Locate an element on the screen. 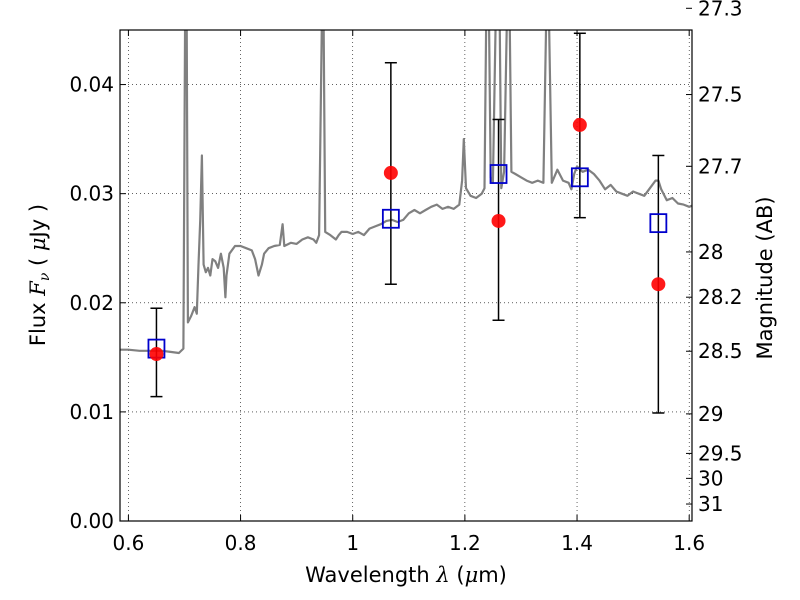 The height and width of the screenshot is (600, 800). y-tick-label: 0.01 is located at coordinates (91, 412).